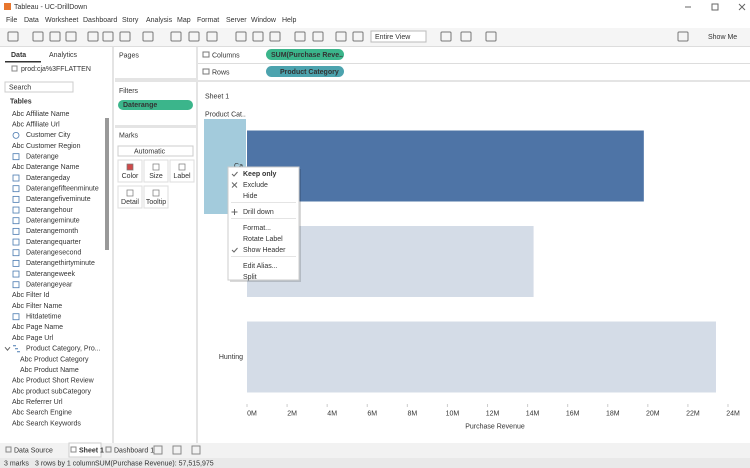 Image resolution: width=750 pixels, height=468 pixels. I want to click on menu-item: Rotate Label, so click(263, 239).